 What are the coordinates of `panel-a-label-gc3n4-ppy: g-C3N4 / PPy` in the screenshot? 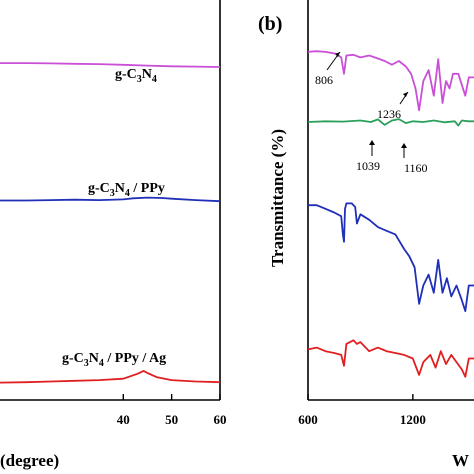 It's located at (126, 190).